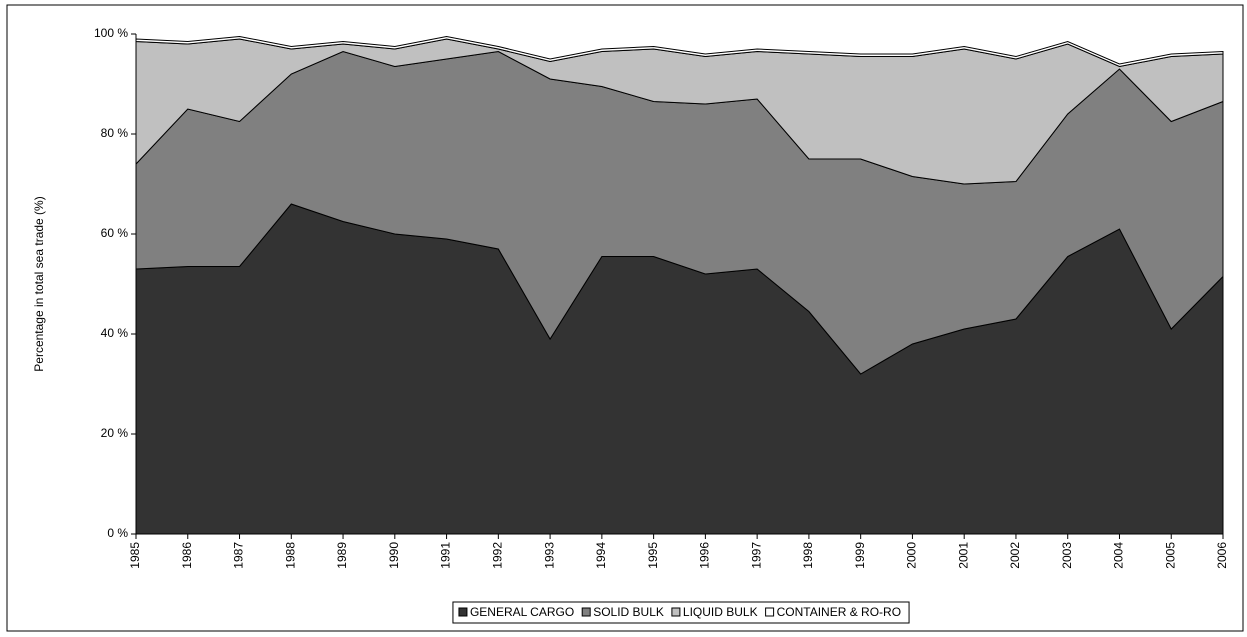  What do you see at coordinates (39, 283) in the screenshot?
I see `y-axis-label: Percentage in total sea trade (%)` at bounding box center [39, 283].